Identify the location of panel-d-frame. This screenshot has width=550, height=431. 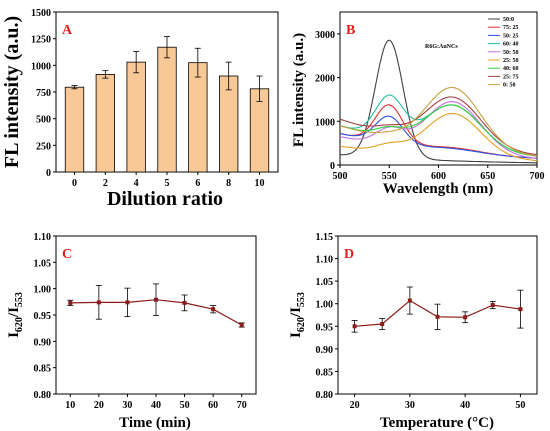
(437, 315).